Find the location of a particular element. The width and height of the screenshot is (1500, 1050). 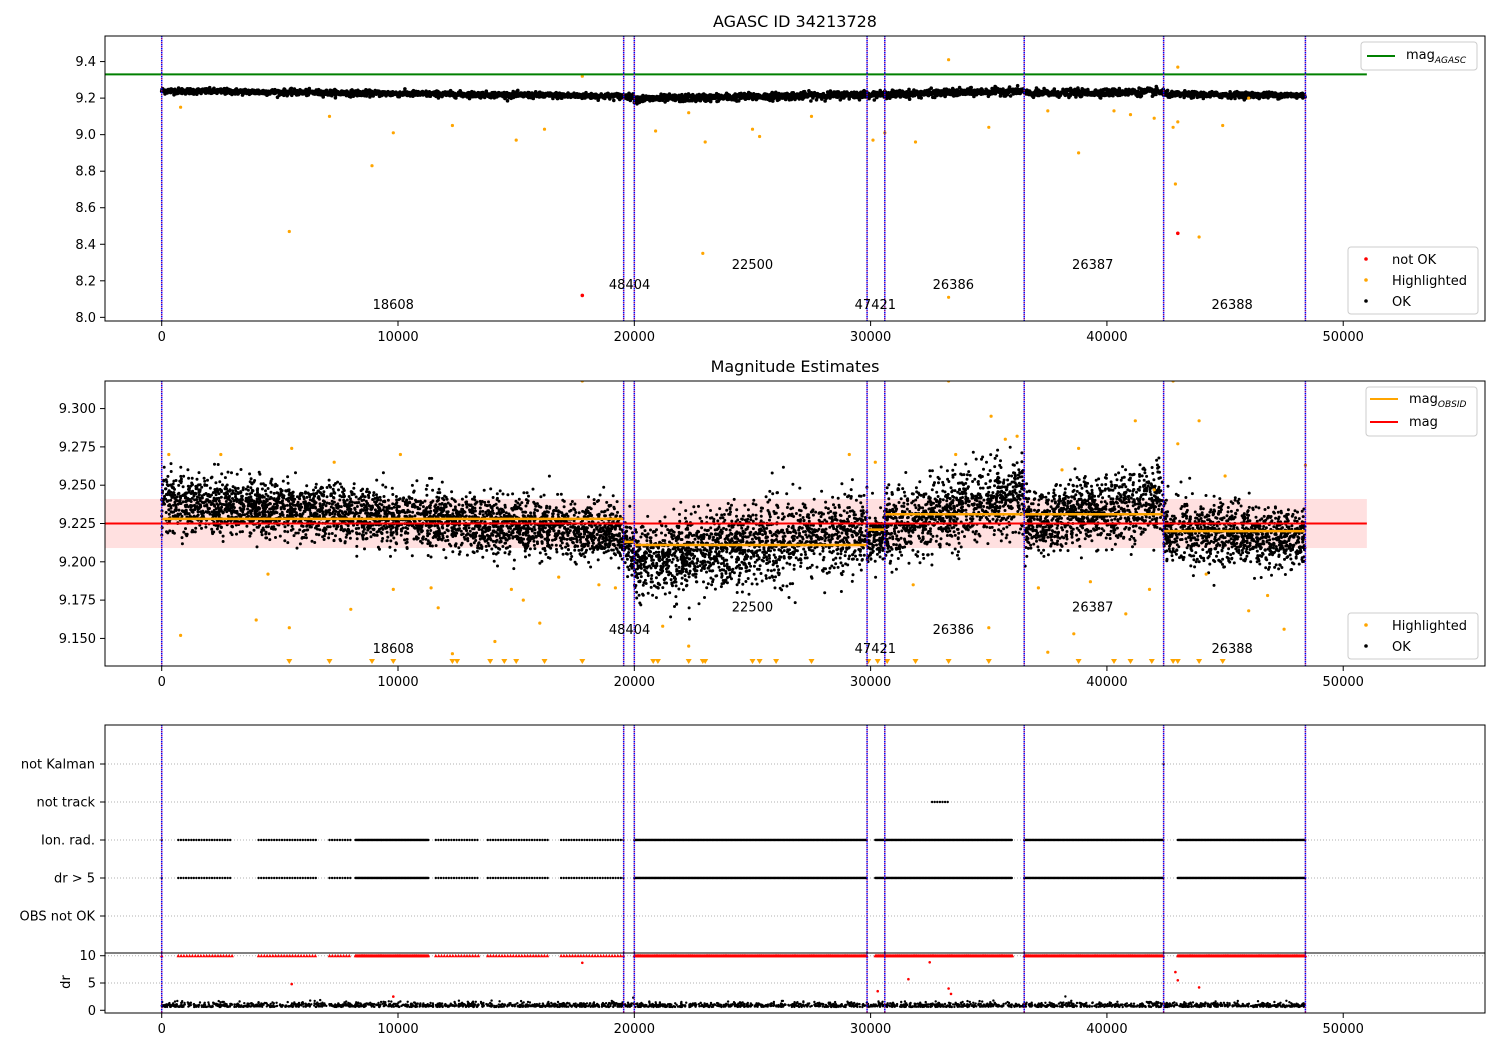

obsid-label: 26387 is located at coordinates (1092, 265).